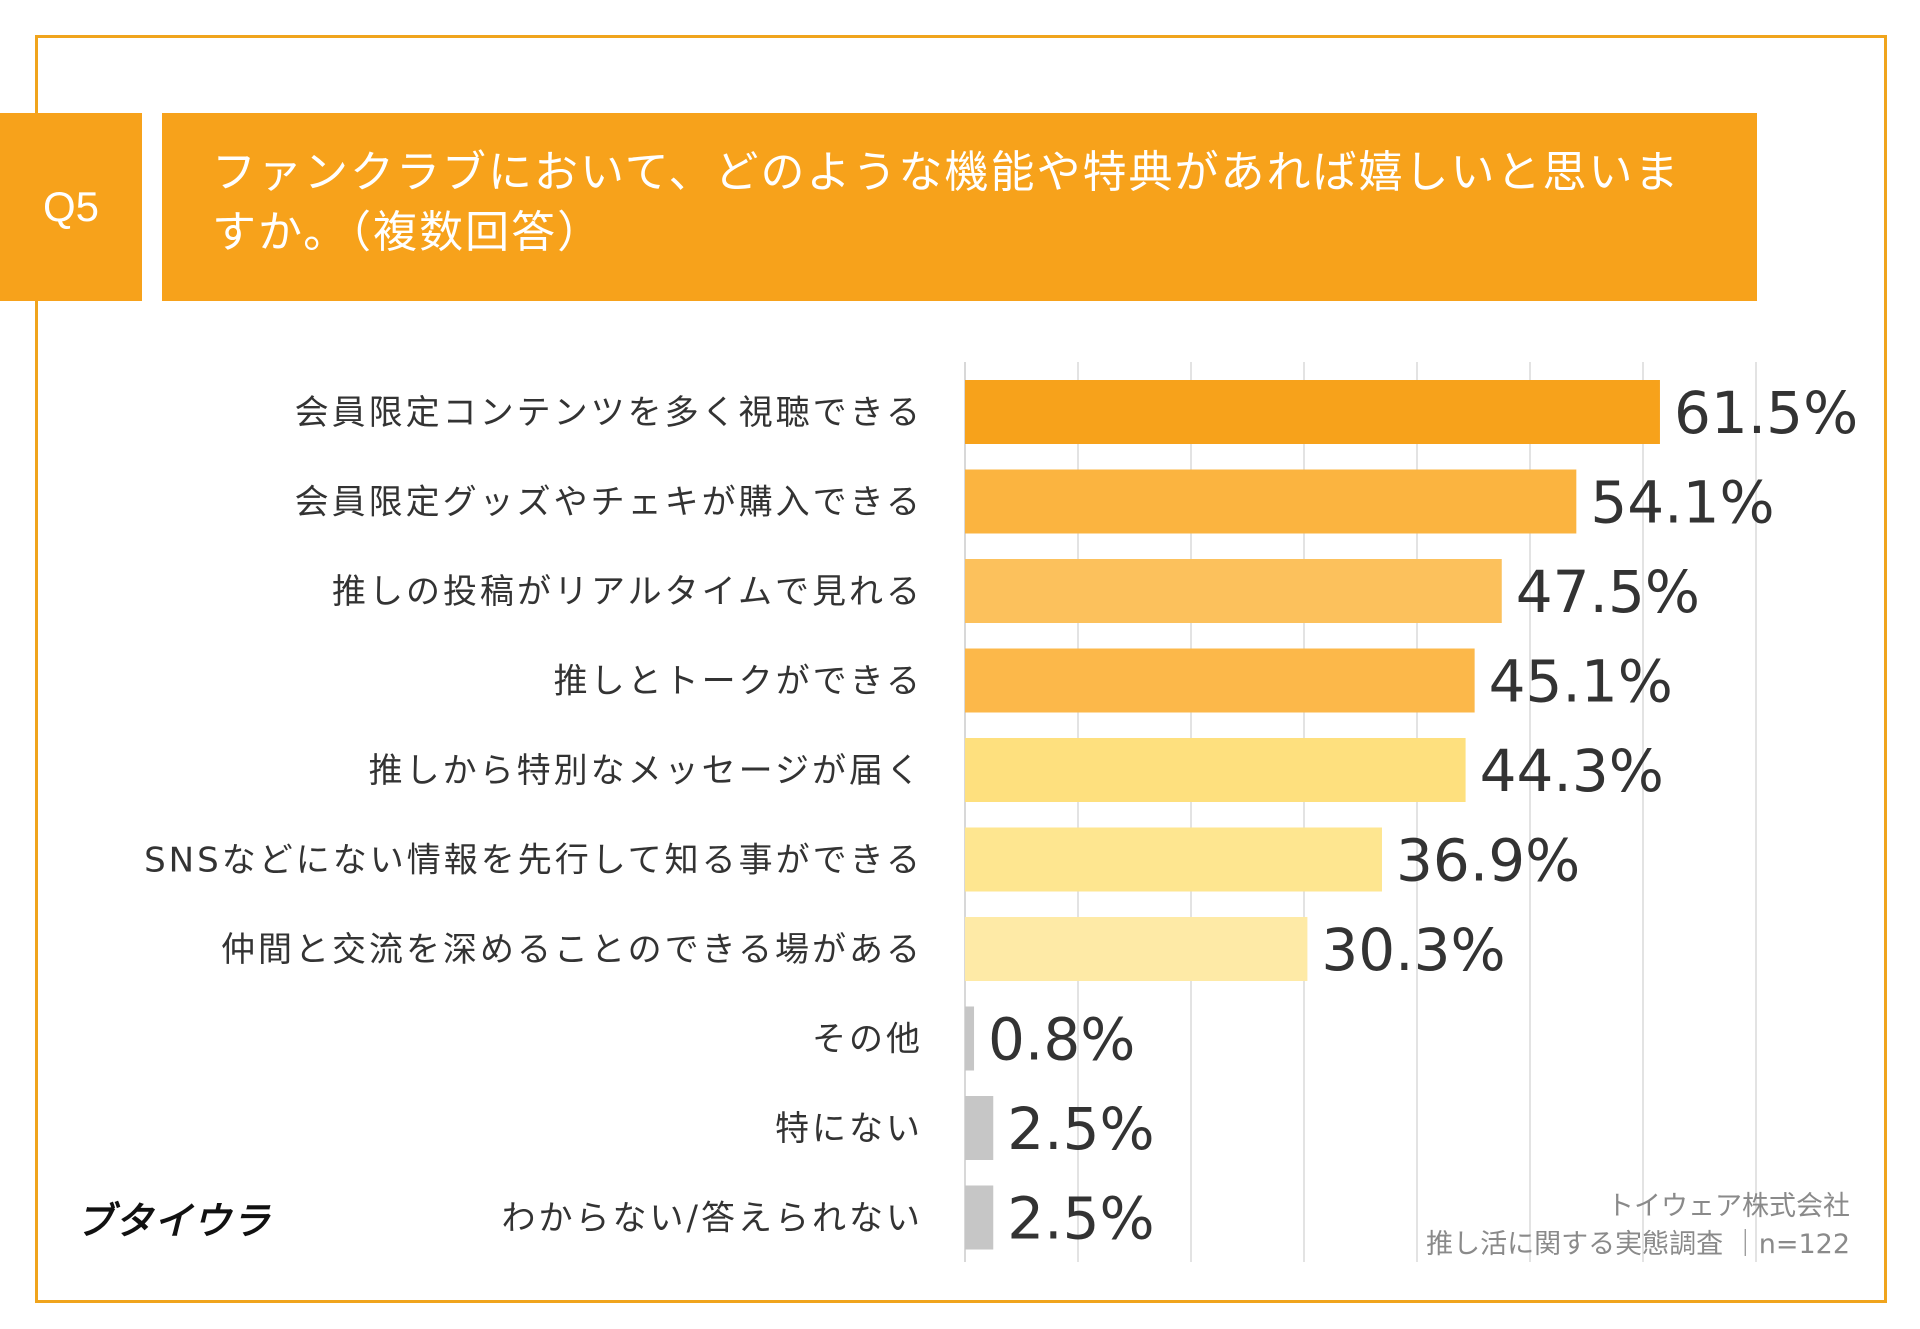 The image size is (1920, 1329). I want to click on category-label: 推しの投稿がリアルタイムで見れる, so click(627, 592).